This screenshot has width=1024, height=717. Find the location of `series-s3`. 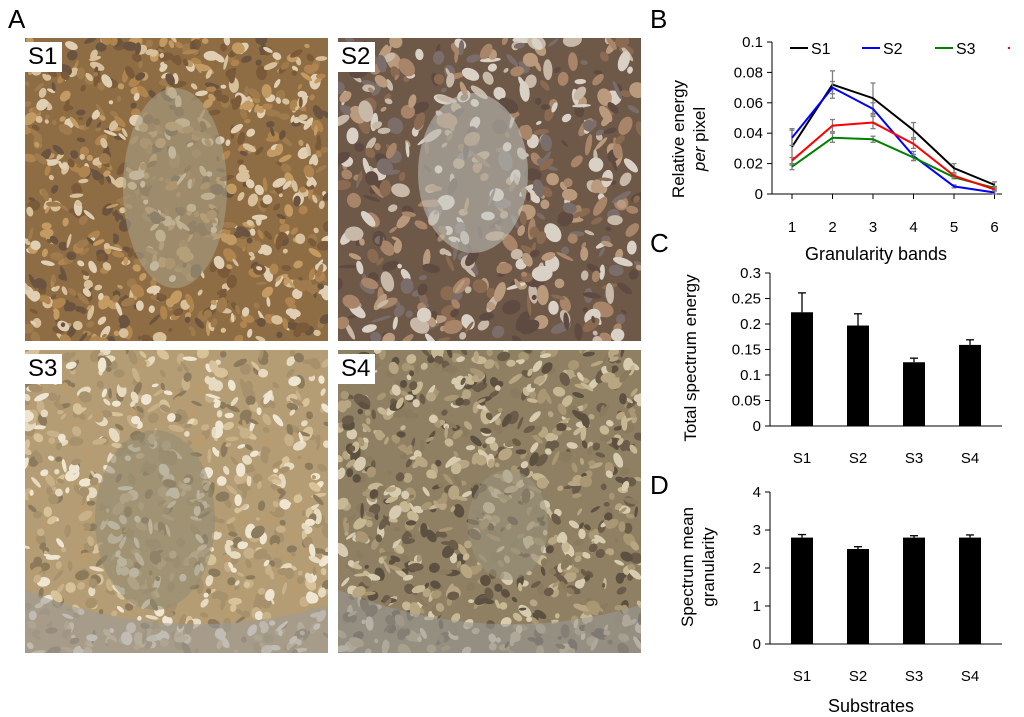

series-s3 is located at coordinates (893, 161).